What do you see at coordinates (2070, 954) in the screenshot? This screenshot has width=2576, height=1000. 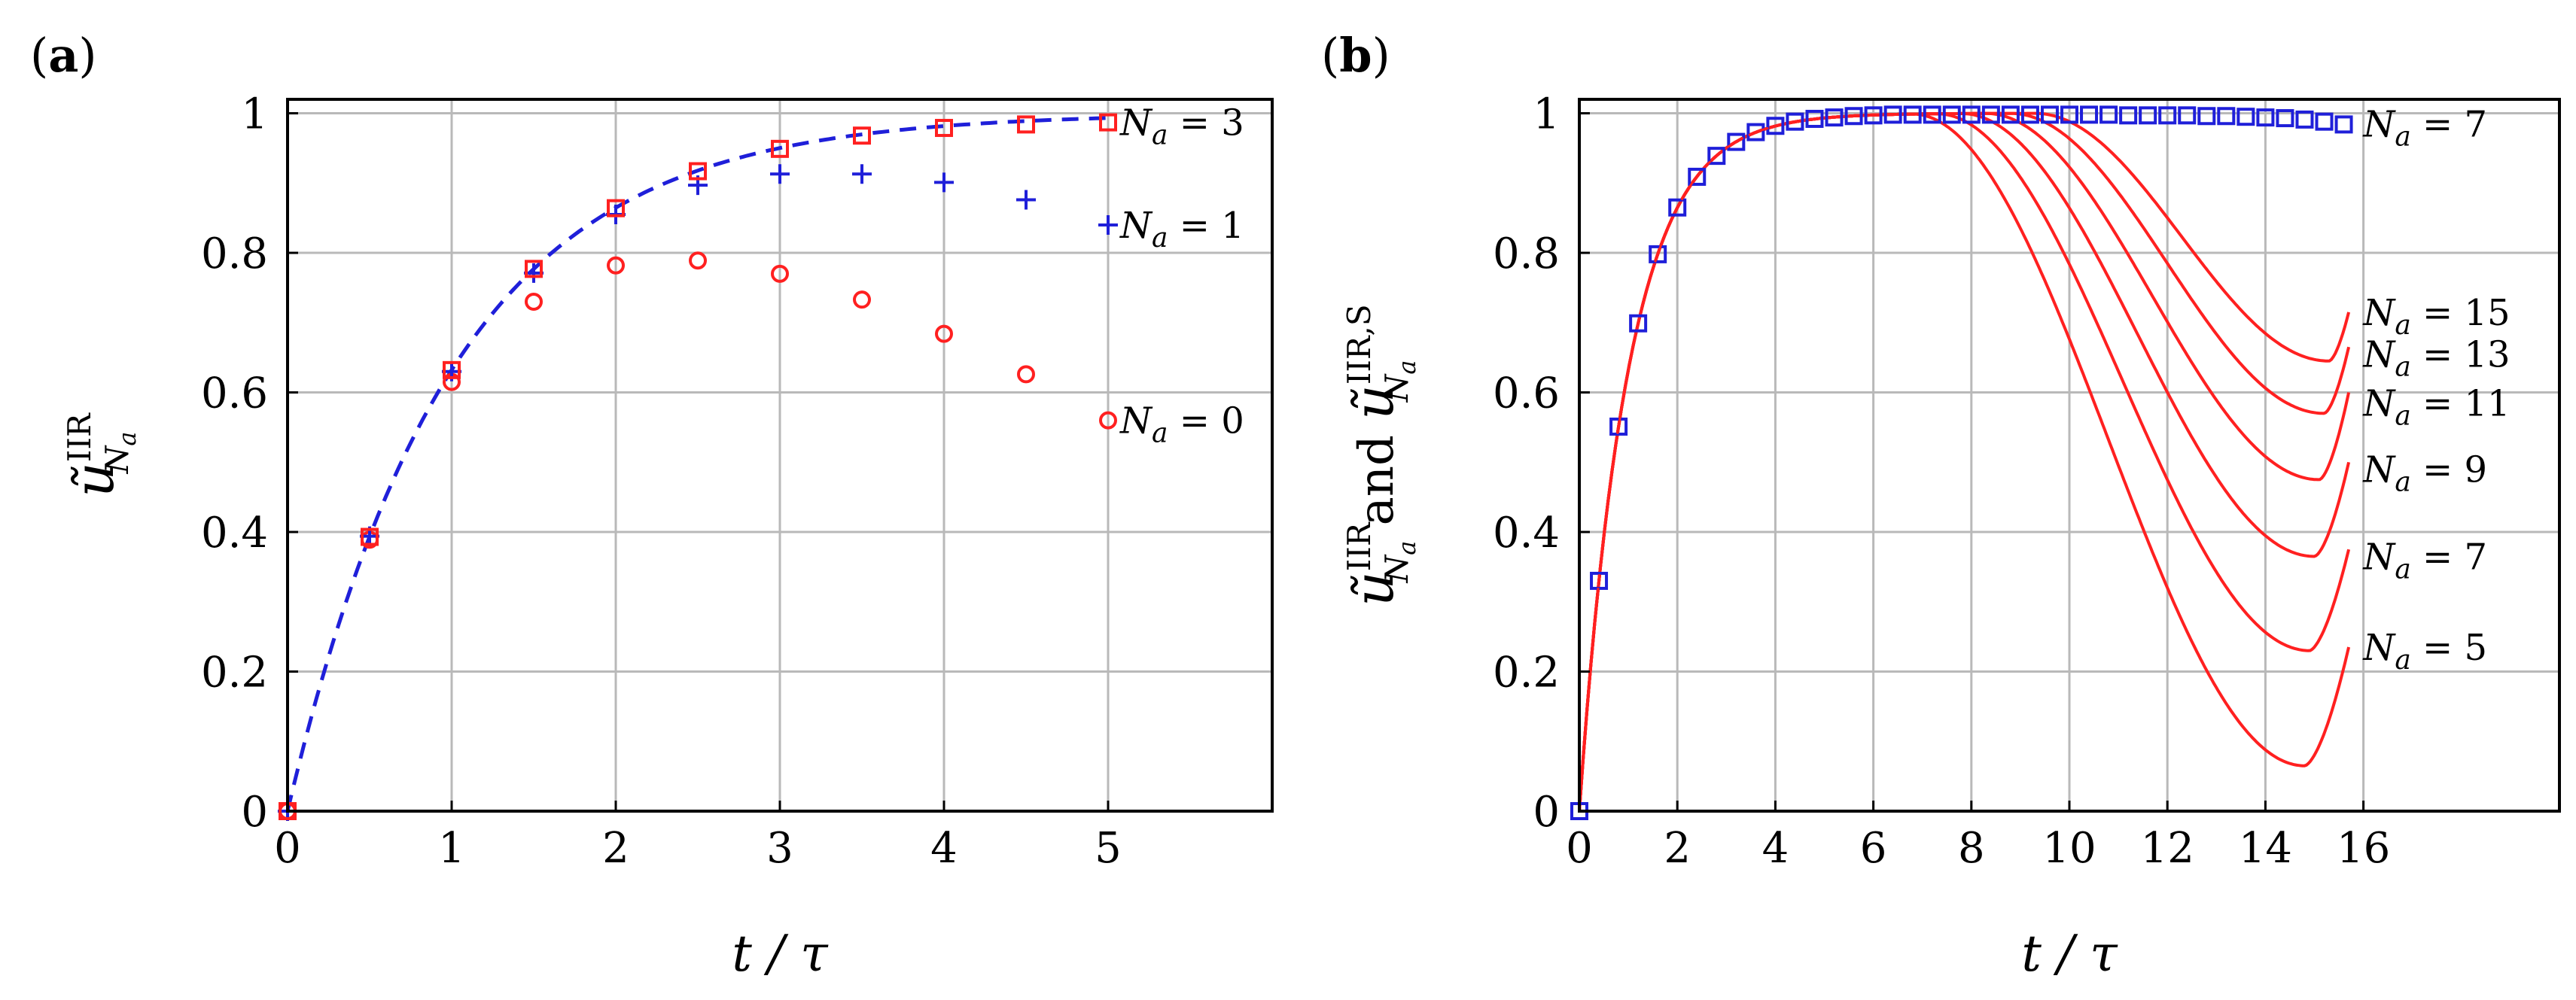 I see `x-axis-label: t / τ` at bounding box center [2070, 954].